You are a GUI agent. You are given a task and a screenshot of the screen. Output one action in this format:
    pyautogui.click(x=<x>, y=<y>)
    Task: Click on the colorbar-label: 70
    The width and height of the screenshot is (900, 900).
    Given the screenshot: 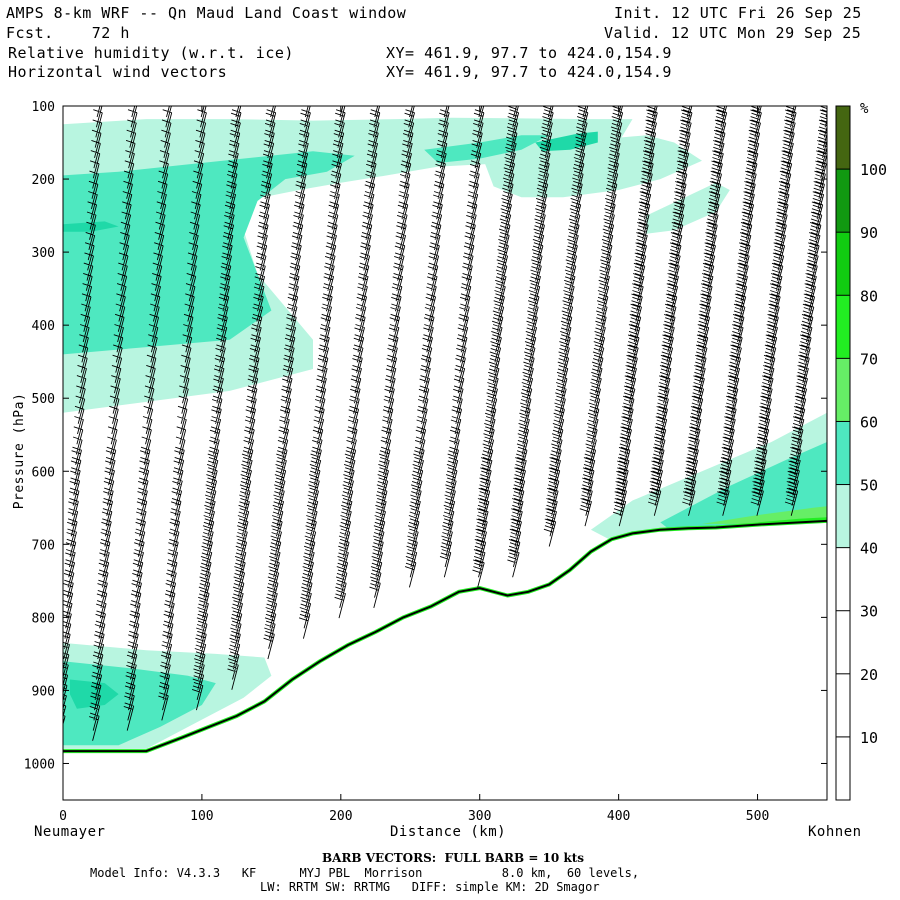 What is the action you would take?
    pyautogui.click(x=869, y=359)
    